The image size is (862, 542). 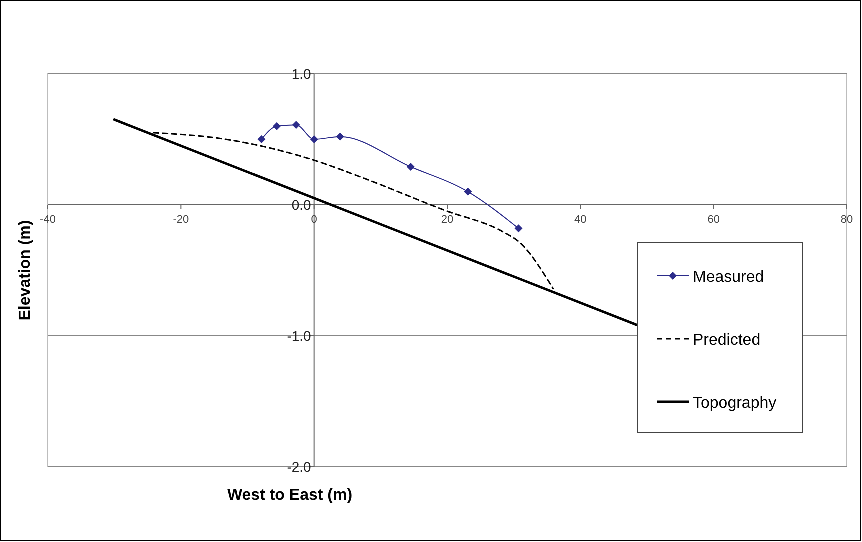 What do you see at coordinates (299, 336) in the screenshot?
I see `y-tick-label: -1.0` at bounding box center [299, 336].